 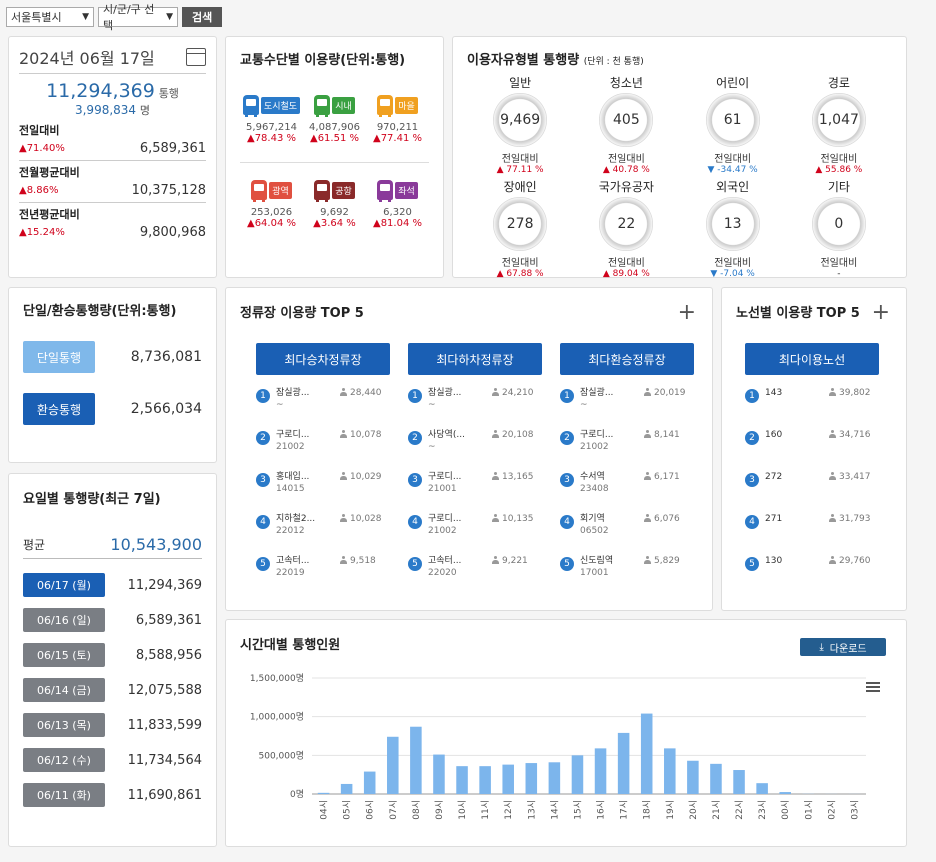 I want to click on search-button: 검색, so click(x=202, y=17).